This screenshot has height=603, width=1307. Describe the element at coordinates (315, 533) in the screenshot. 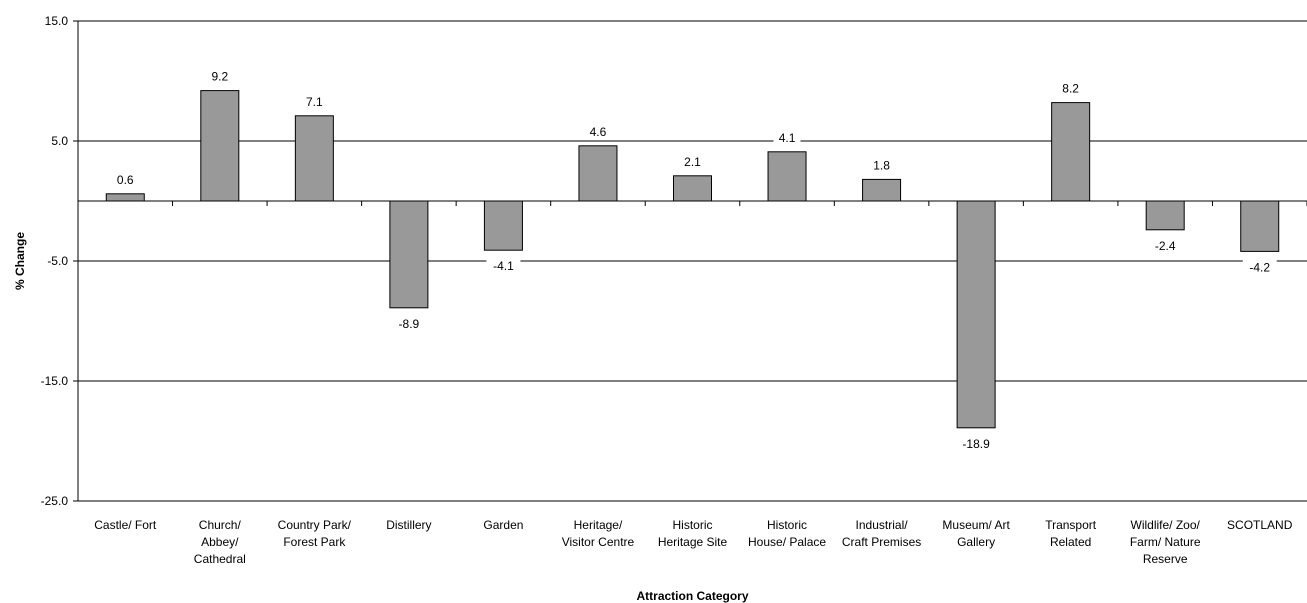

I see `category-label: Country Park/Forest Park` at that location.